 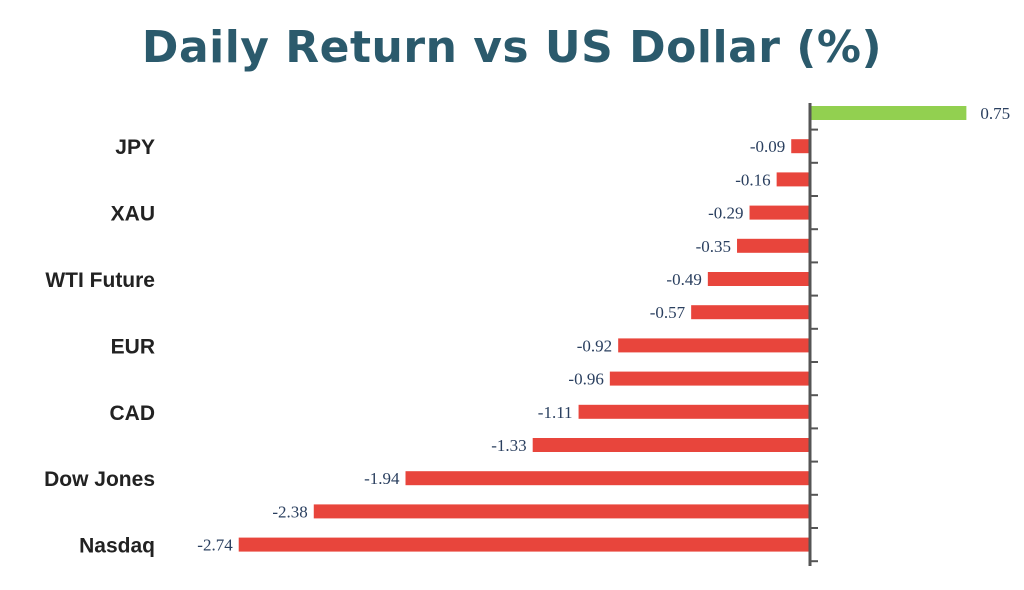 What do you see at coordinates (767, 146) in the screenshot?
I see `value-label: -0.09` at bounding box center [767, 146].